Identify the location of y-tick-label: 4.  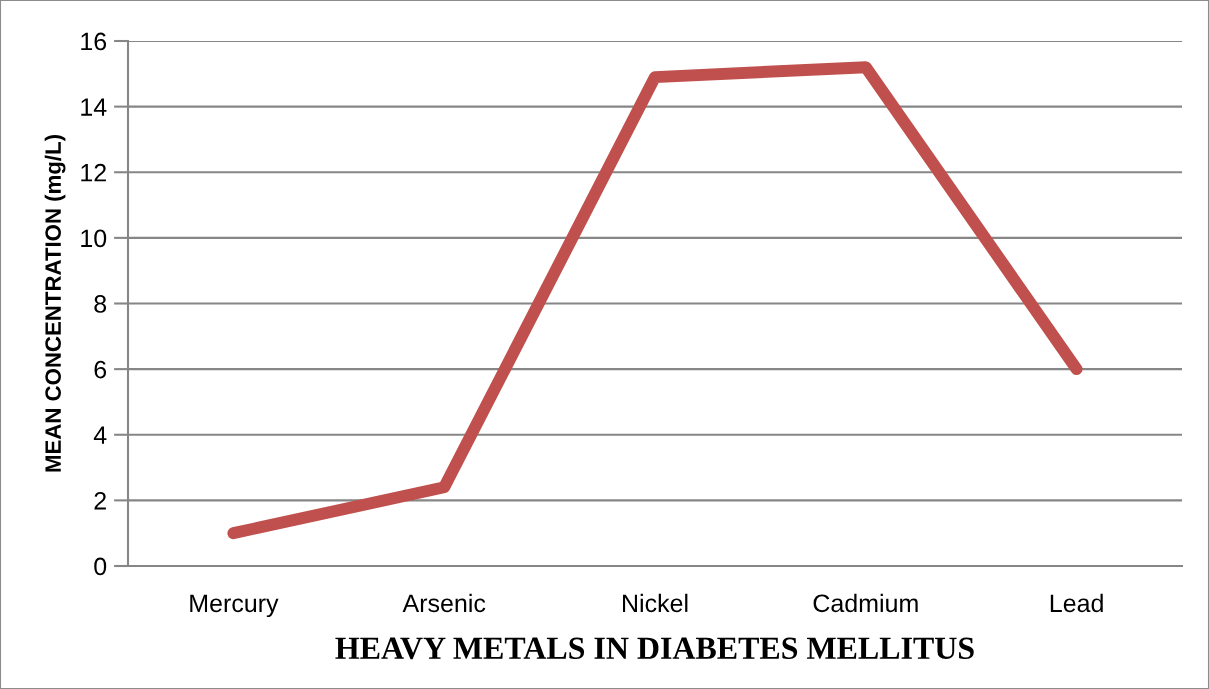
(100, 435).